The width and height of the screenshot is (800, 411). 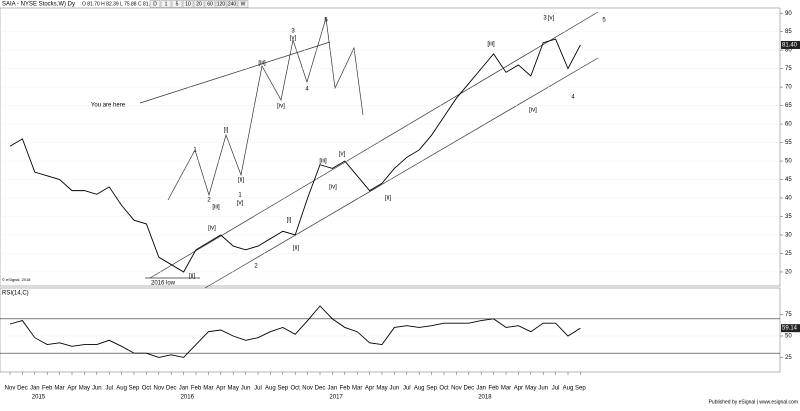 I want to click on interval-label: 60, so click(x=210, y=4).